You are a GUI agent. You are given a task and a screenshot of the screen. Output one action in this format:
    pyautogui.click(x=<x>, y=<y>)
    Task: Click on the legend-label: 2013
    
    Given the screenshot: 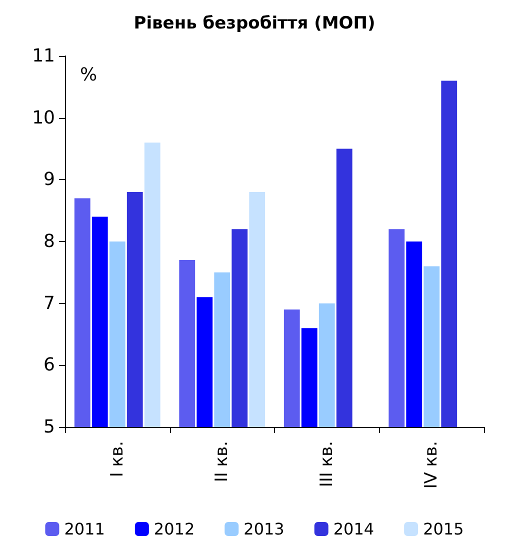 What is the action you would take?
    pyautogui.click(x=264, y=529)
    